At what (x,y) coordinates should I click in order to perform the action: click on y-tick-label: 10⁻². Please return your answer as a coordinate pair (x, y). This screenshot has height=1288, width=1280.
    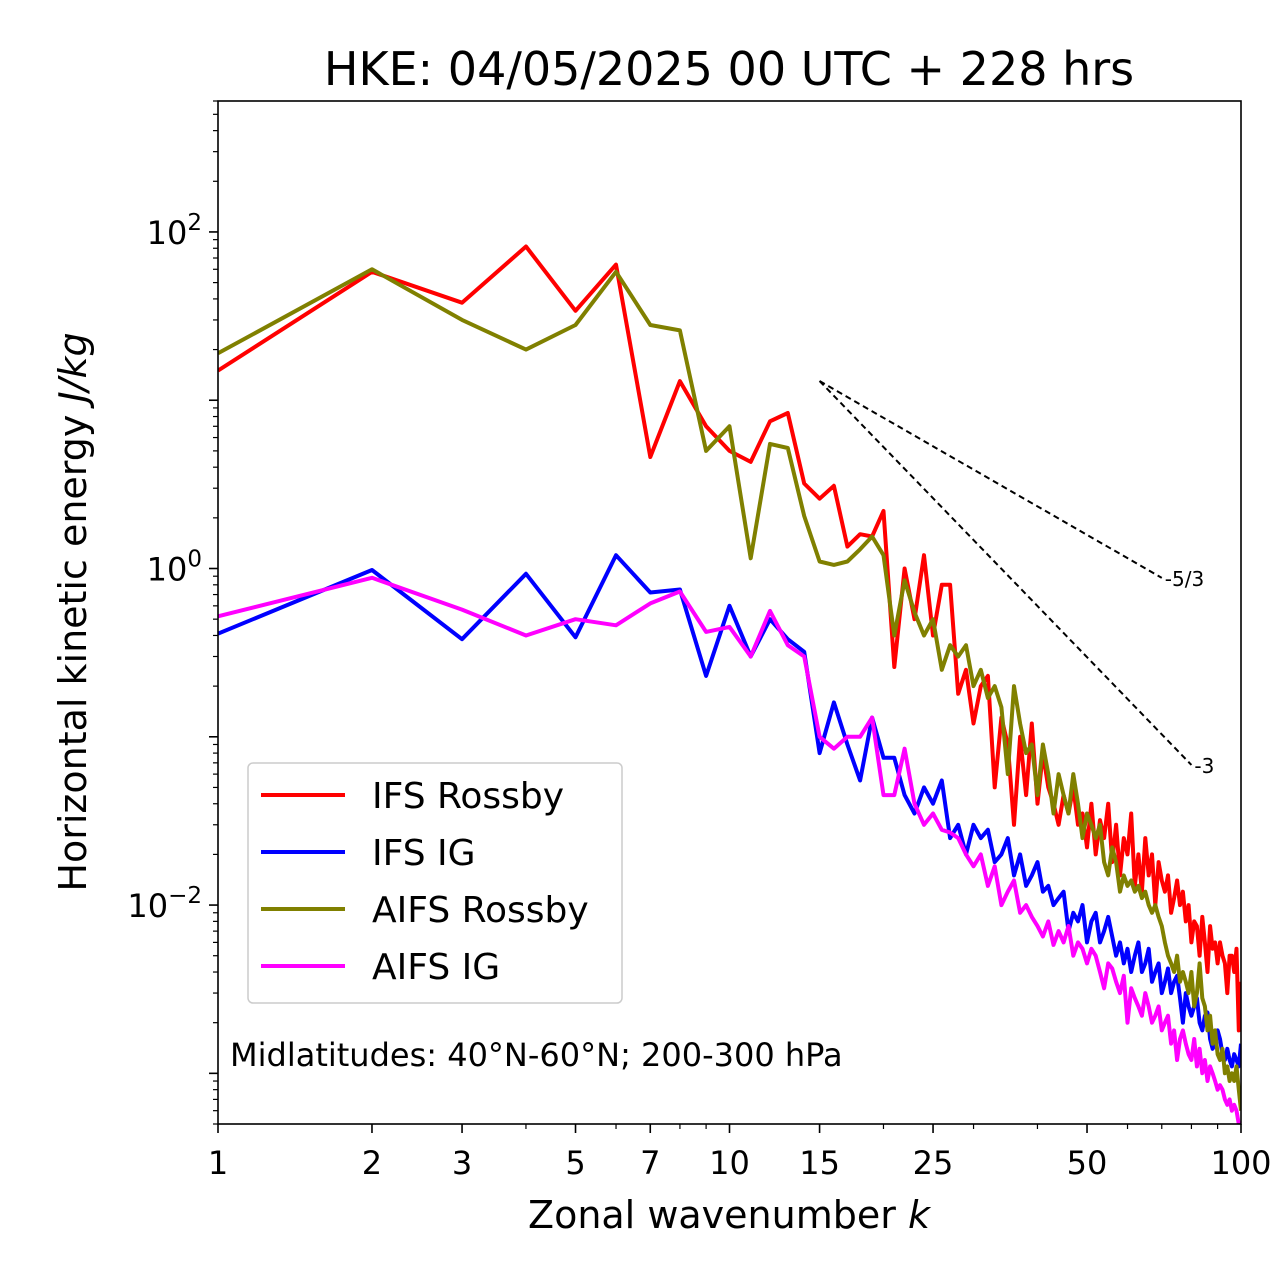
    Looking at the image, I should click on (164, 904).